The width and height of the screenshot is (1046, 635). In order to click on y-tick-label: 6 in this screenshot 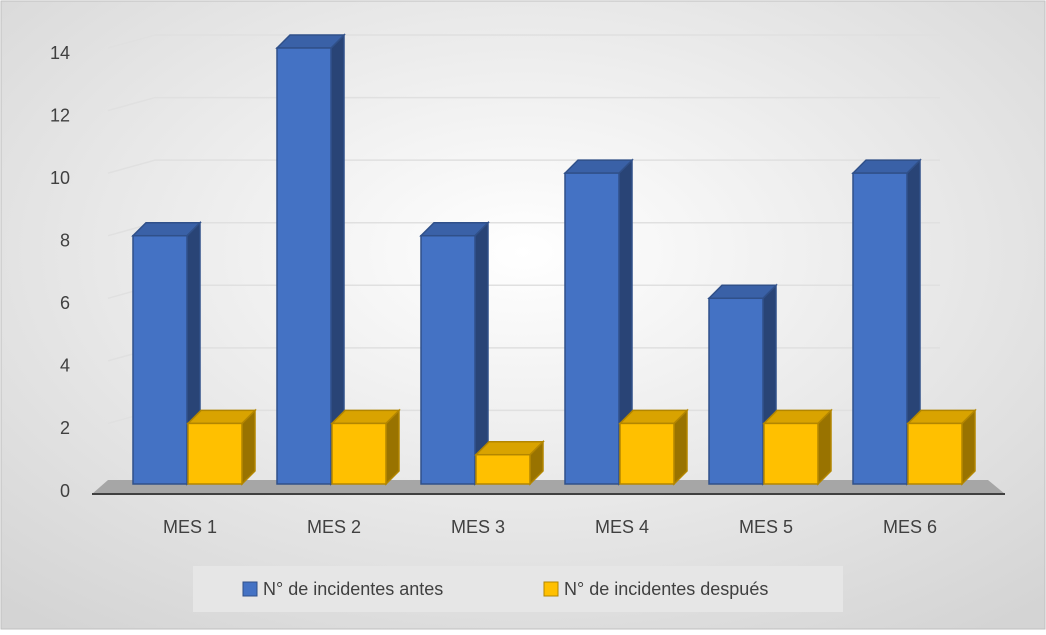, I will do `click(65, 303)`.